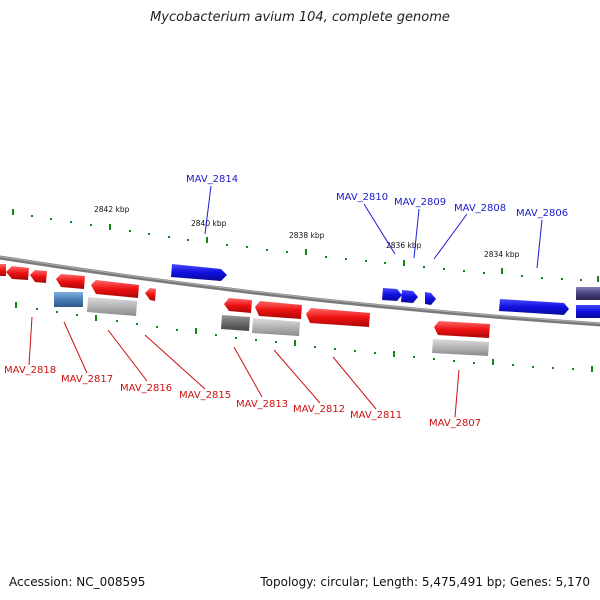  I want to click on gene-label: MAV_2811, so click(376, 415).